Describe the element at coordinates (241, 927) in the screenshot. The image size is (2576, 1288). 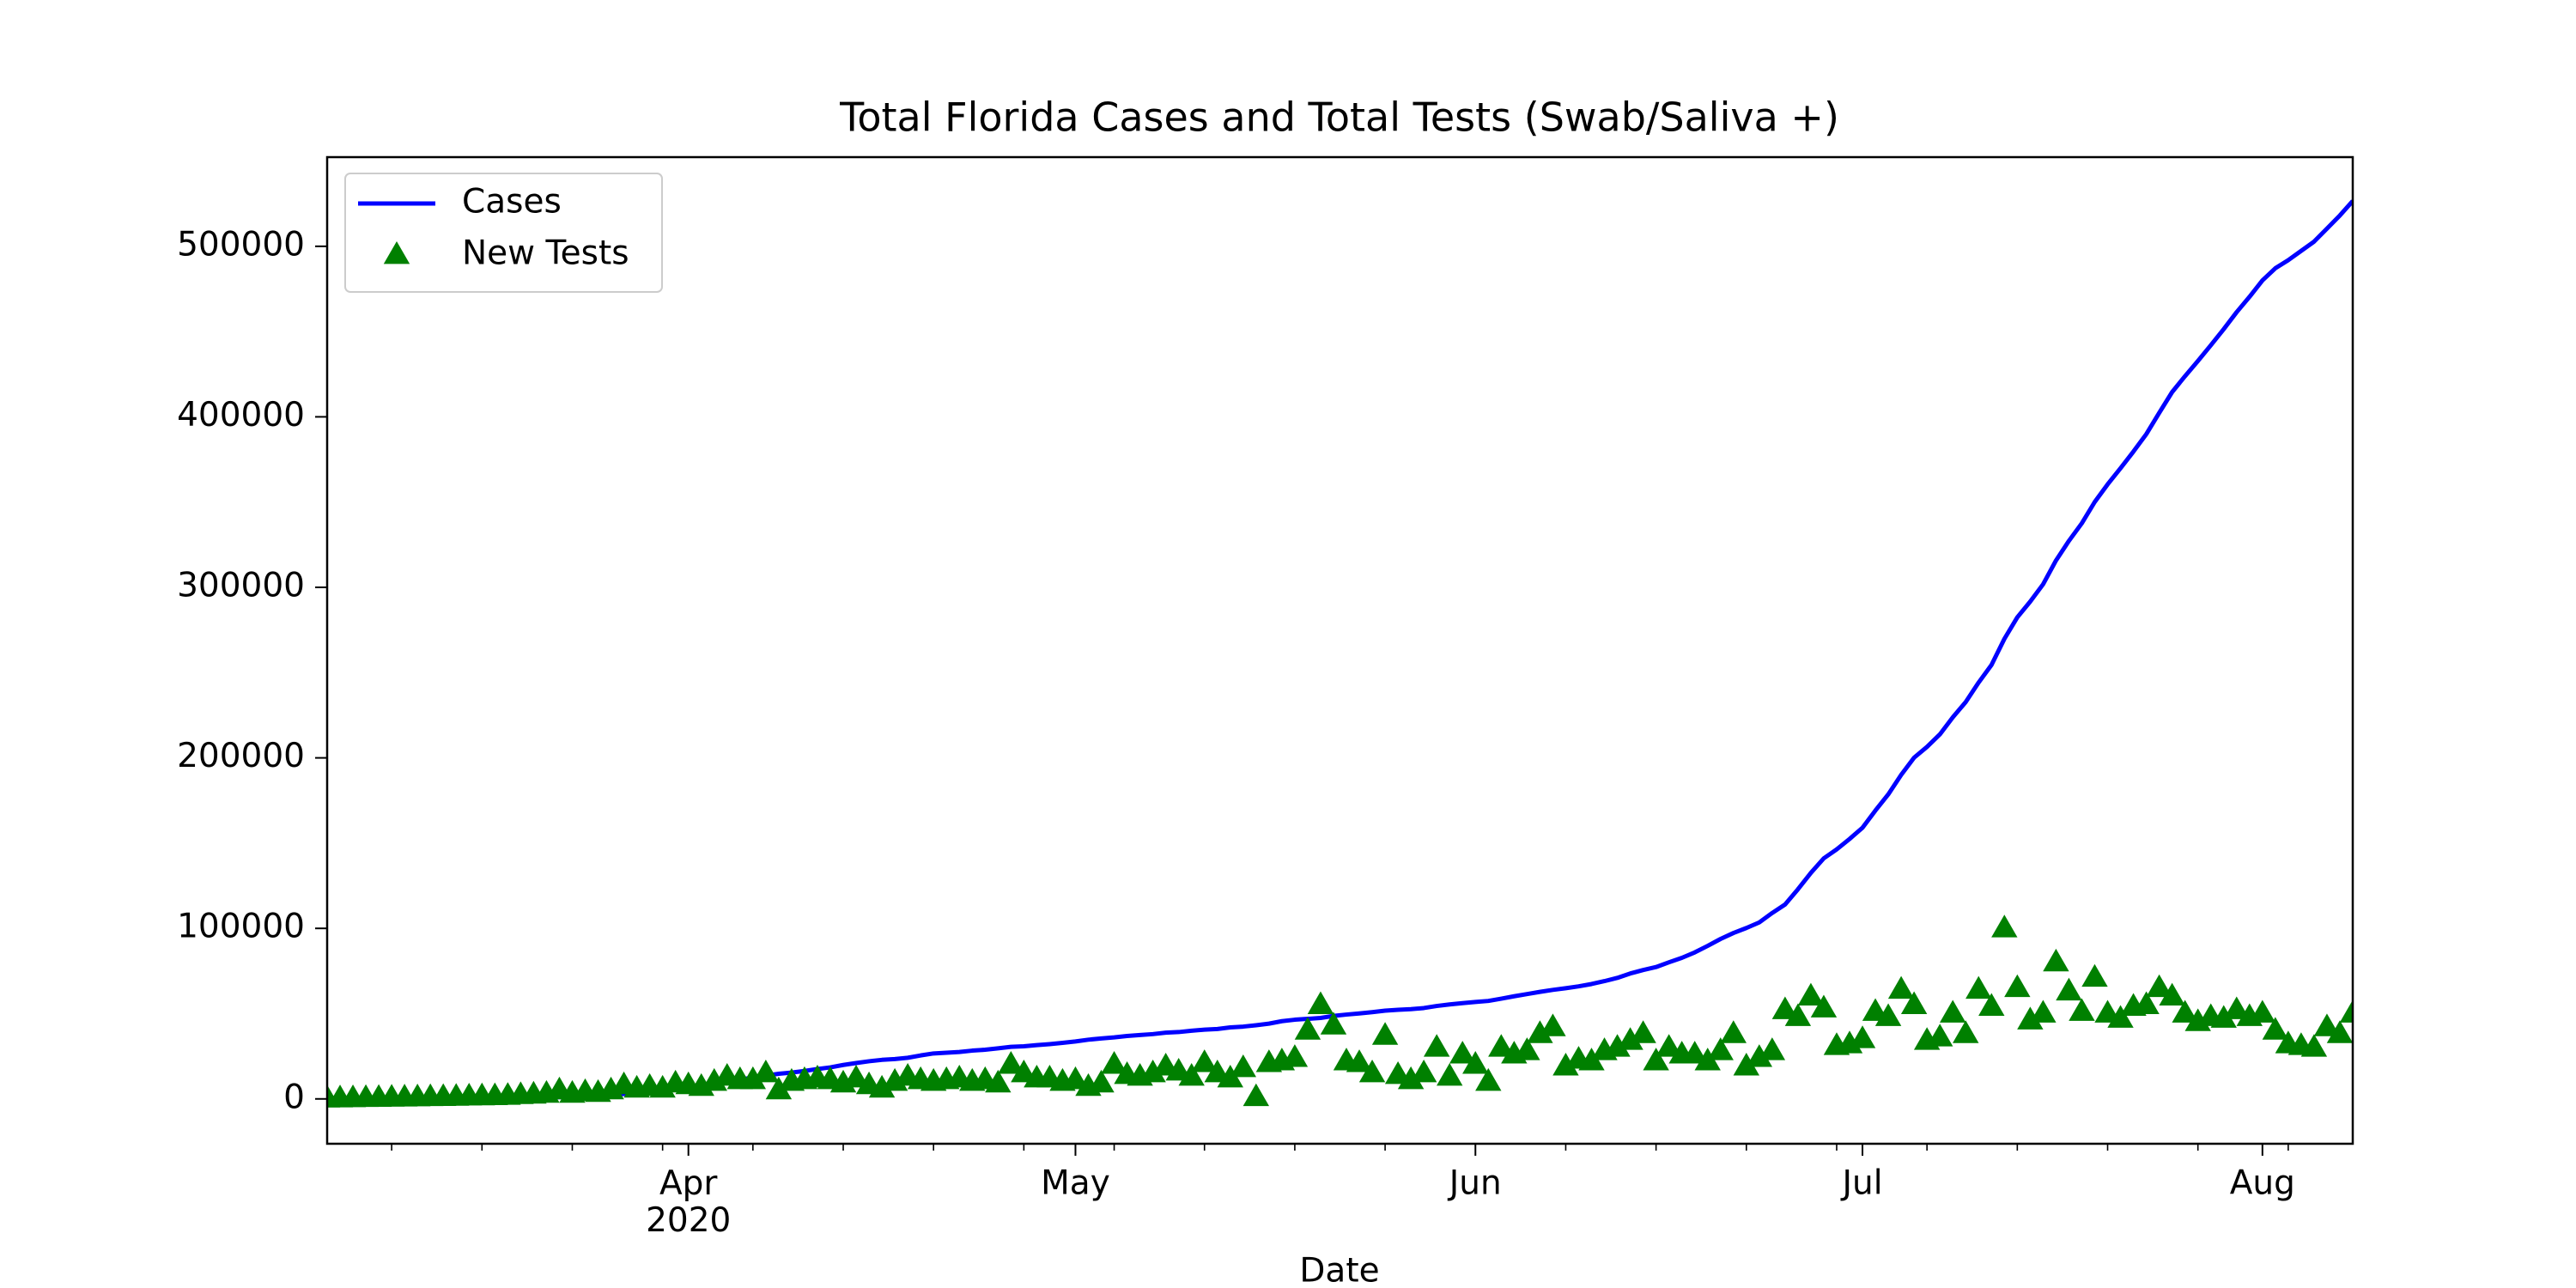
I see `y-tick-label: 100000` at that location.